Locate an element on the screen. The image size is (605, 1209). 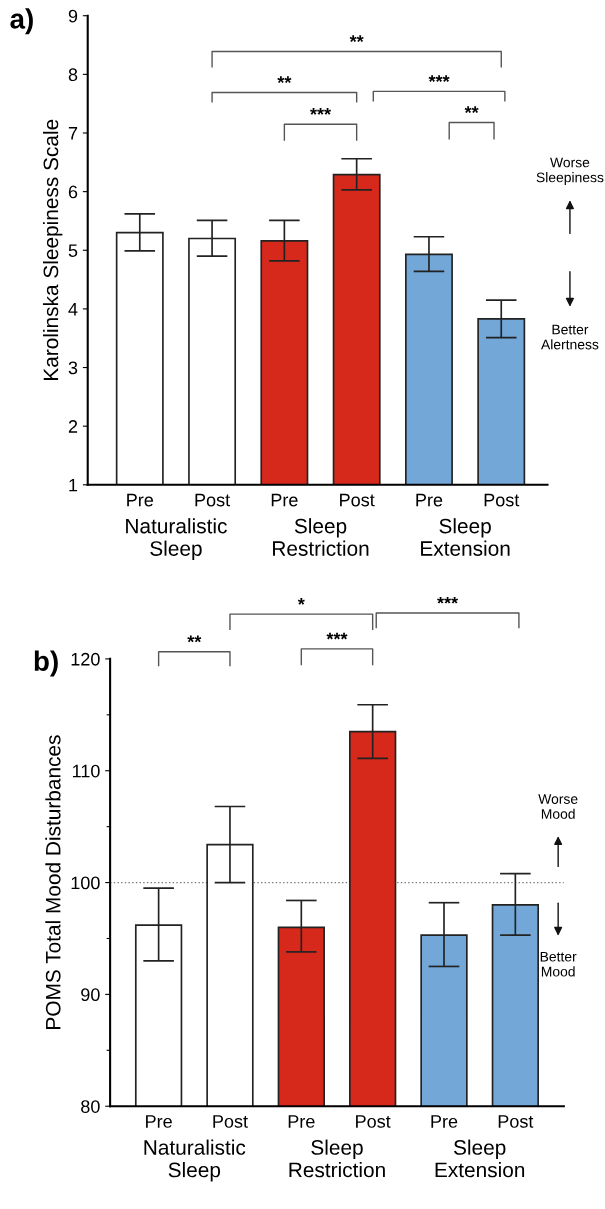
y-tick-label: 7 is located at coordinates (73, 133).